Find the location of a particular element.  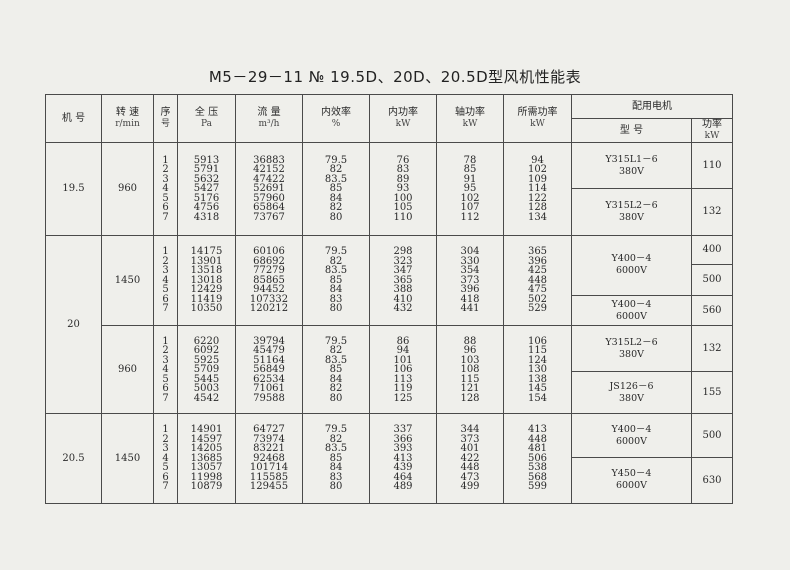

cell-value: 73767 is located at coordinates (269, 217).